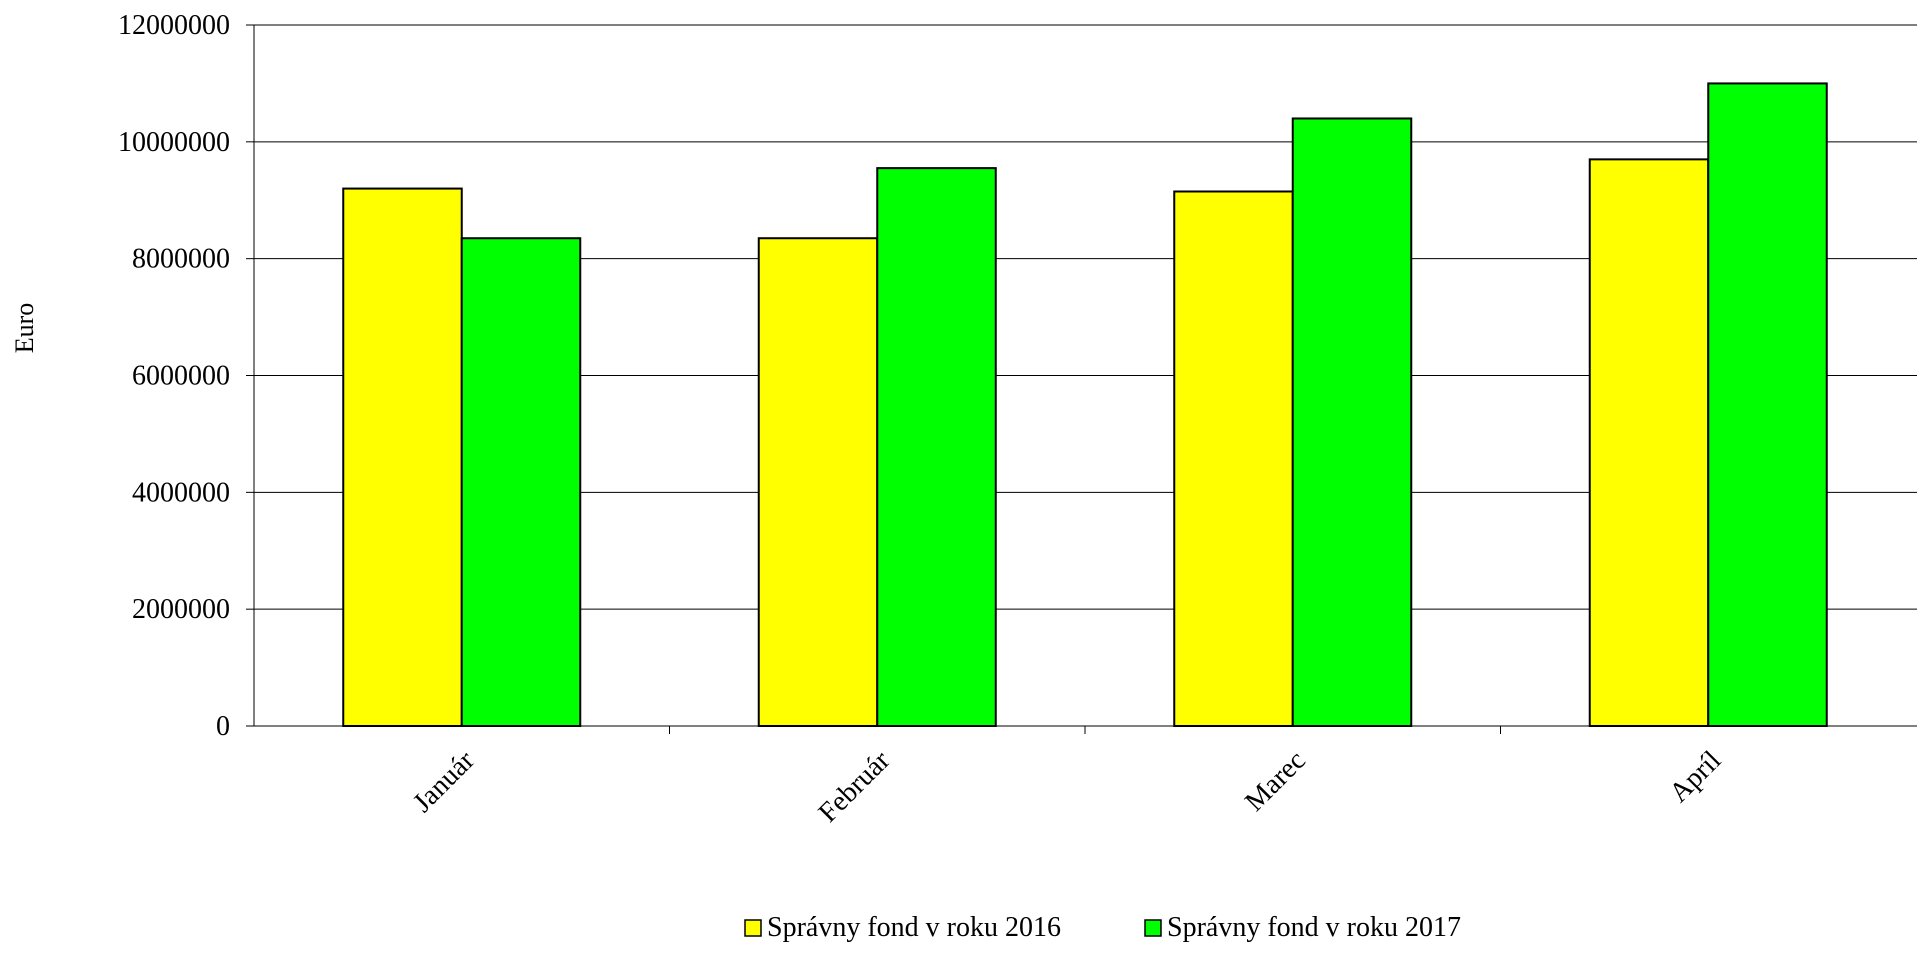  Describe the element at coordinates (174, 25) in the screenshot. I see `y-tick-label: 12000000` at that location.